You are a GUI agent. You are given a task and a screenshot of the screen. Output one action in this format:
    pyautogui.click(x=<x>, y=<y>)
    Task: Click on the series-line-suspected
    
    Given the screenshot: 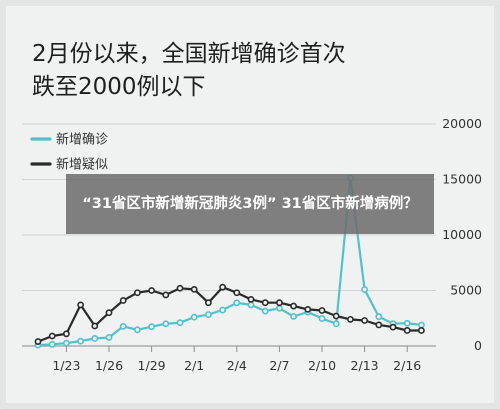 What is the action you would take?
    pyautogui.click(x=229, y=314)
    